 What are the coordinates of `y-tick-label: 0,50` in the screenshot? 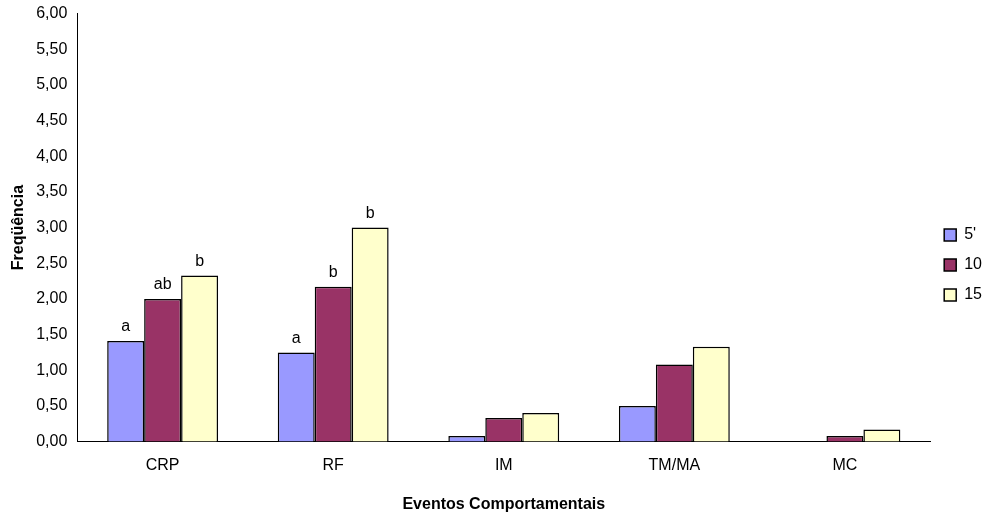 It's located at (52, 405).